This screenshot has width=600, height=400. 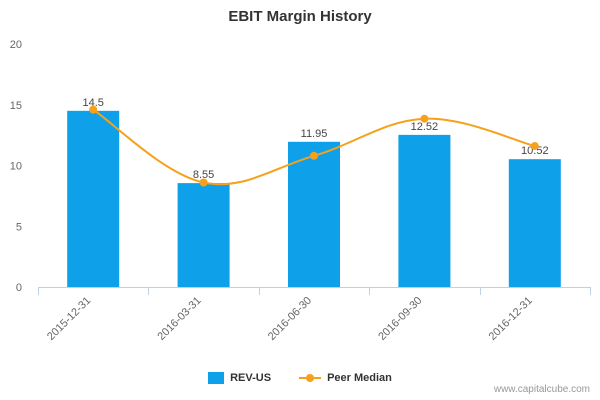 What do you see at coordinates (69, 319) in the screenshot?
I see `x-tick-label: 2015-12-31` at bounding box center [69, 319].